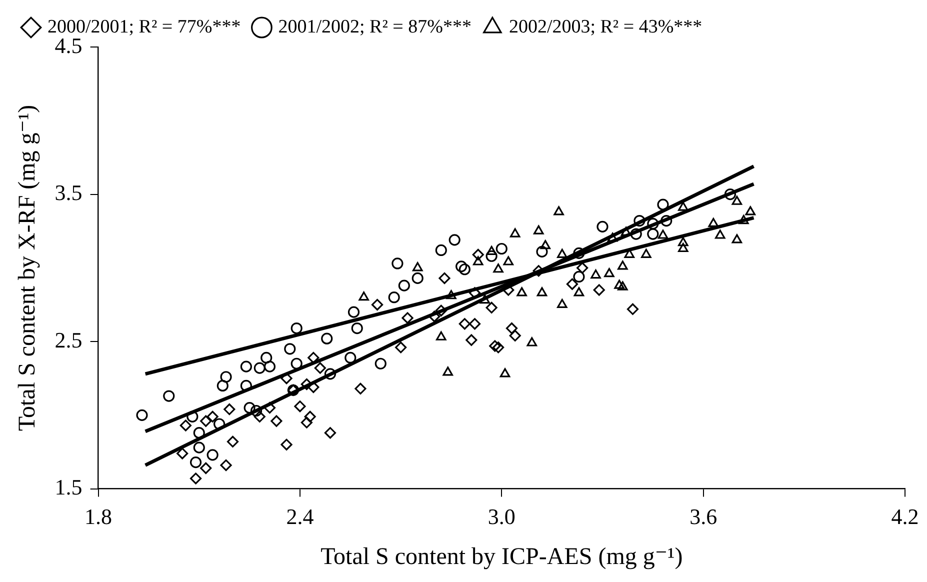 The height and width of the screenshot is (582, 927). What do you see at coordinates (98, 516) in the screenshot?
I see `x-tick-label: 1.8` at bounding box center [98, 516].